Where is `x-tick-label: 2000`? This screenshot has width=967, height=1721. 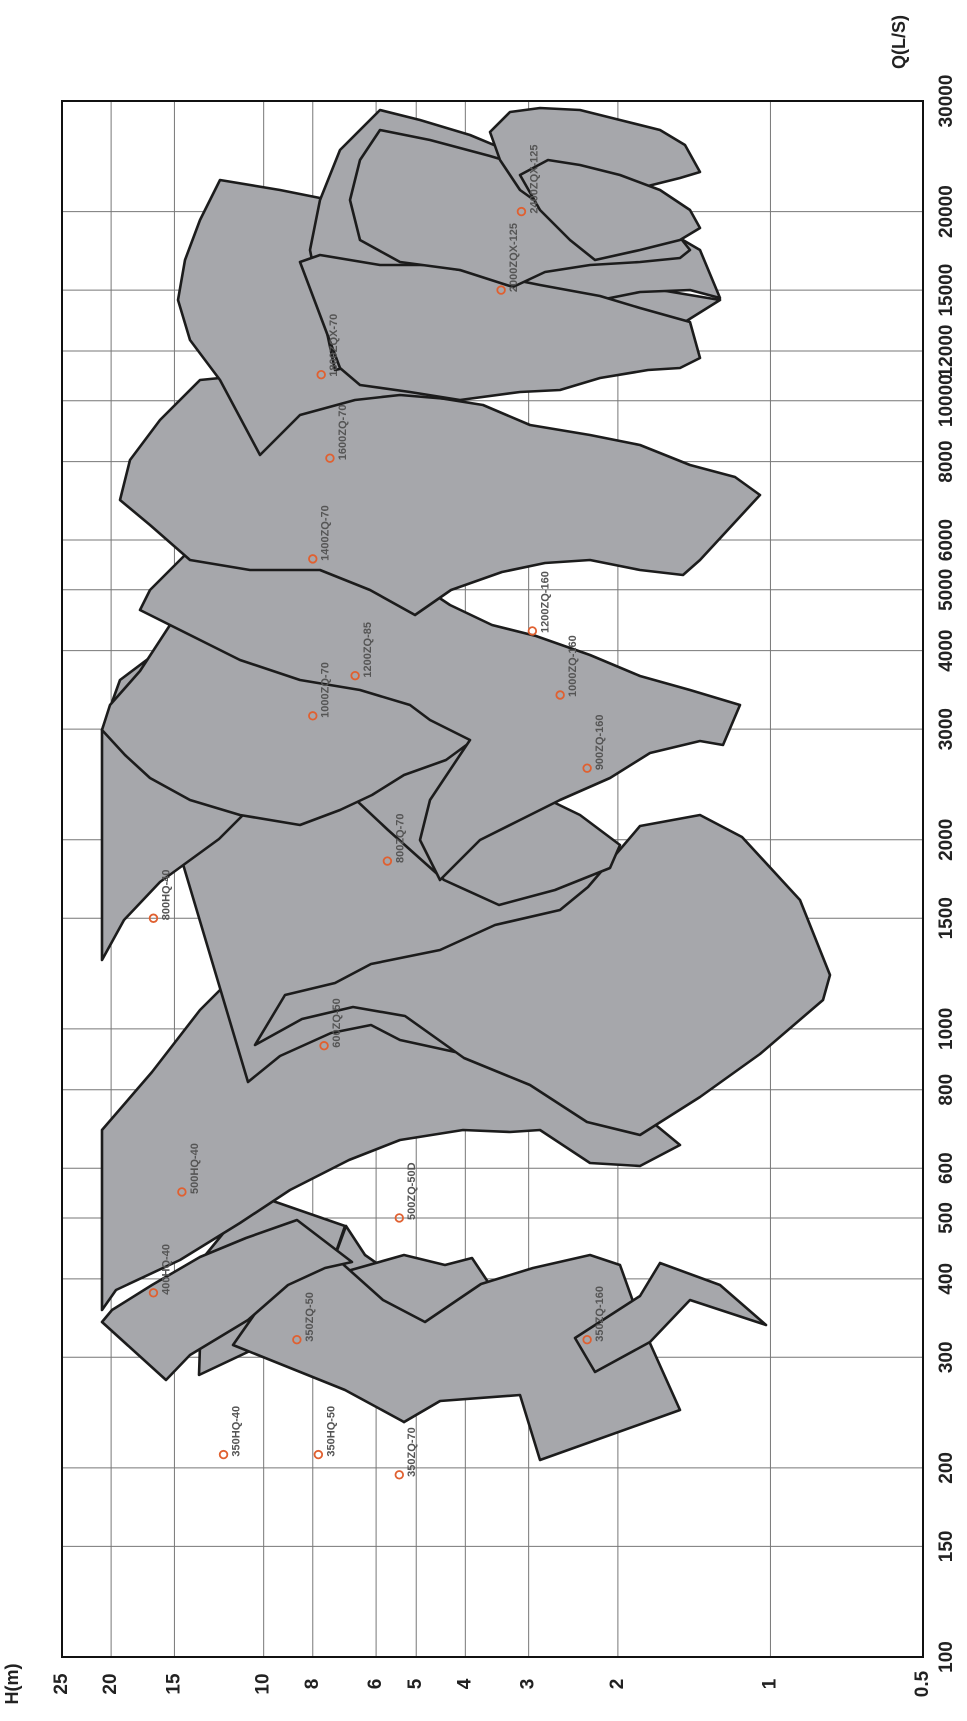 x-tick-label: 2000 is located at coordinates (946, 840).